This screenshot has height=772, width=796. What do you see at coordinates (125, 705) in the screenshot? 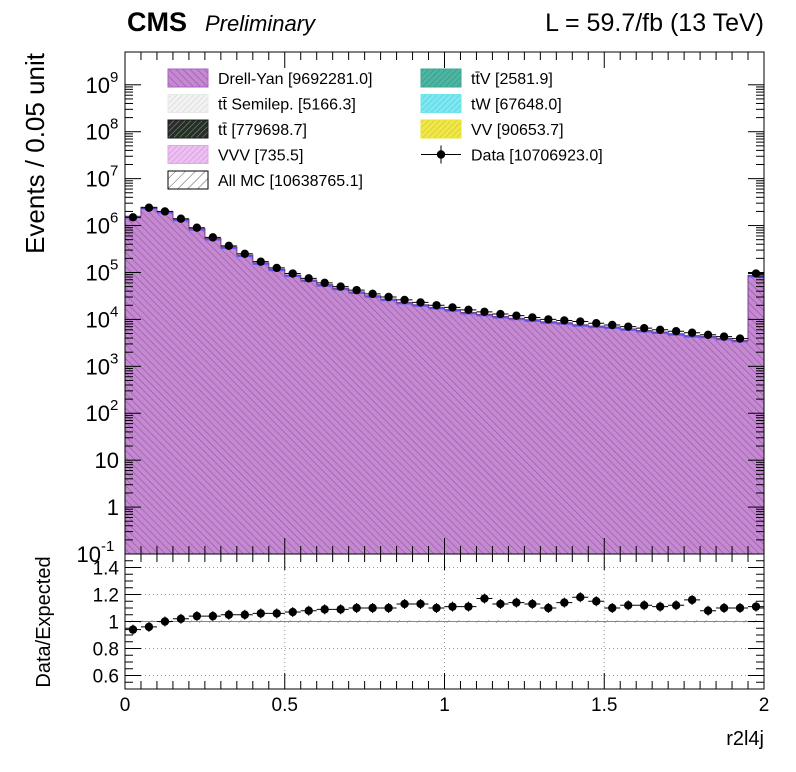
I see `x-tick-label: 0` at bounding box center [125, 705].